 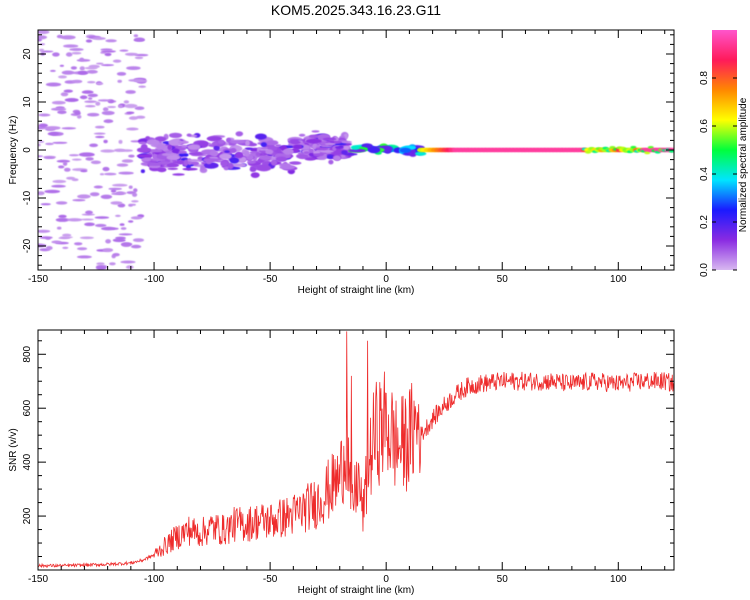 I want to click on y-tick-label: 20, so click(x=27, y=54).